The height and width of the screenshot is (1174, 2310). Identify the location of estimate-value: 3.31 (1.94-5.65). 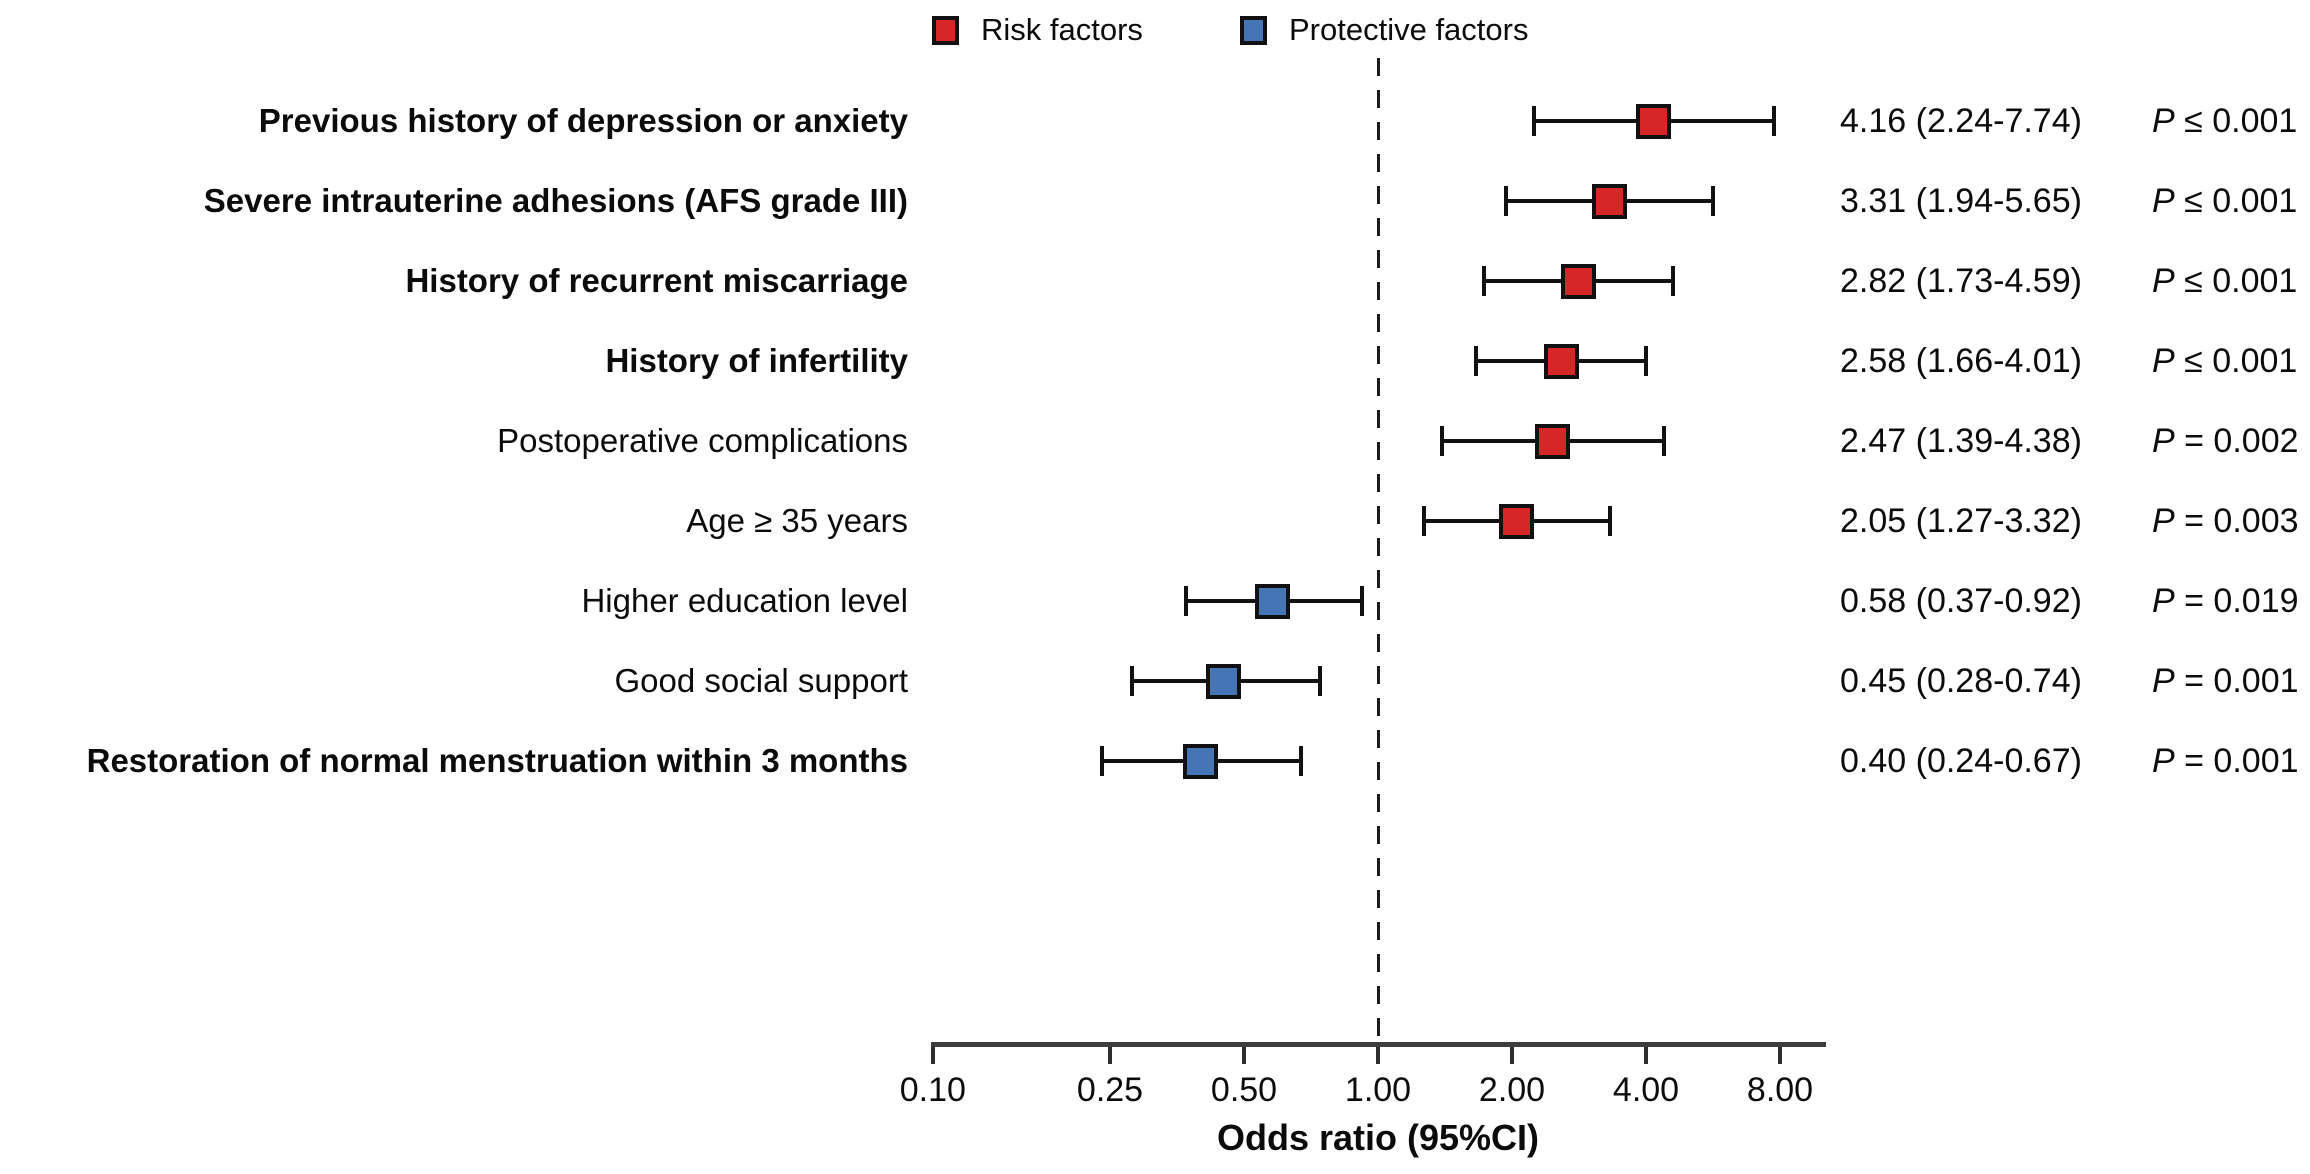
(1961, 201).